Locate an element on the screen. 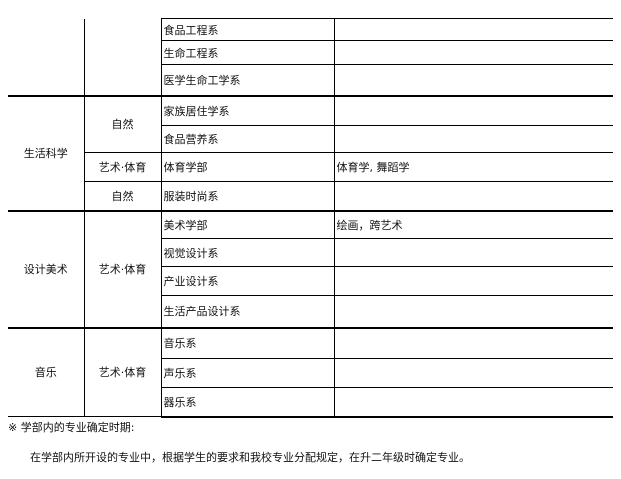 The width and height of the screenshot is (621, 479). note-title: ※ 学部内的专业确定时期: is located at coordinates (71, 427).